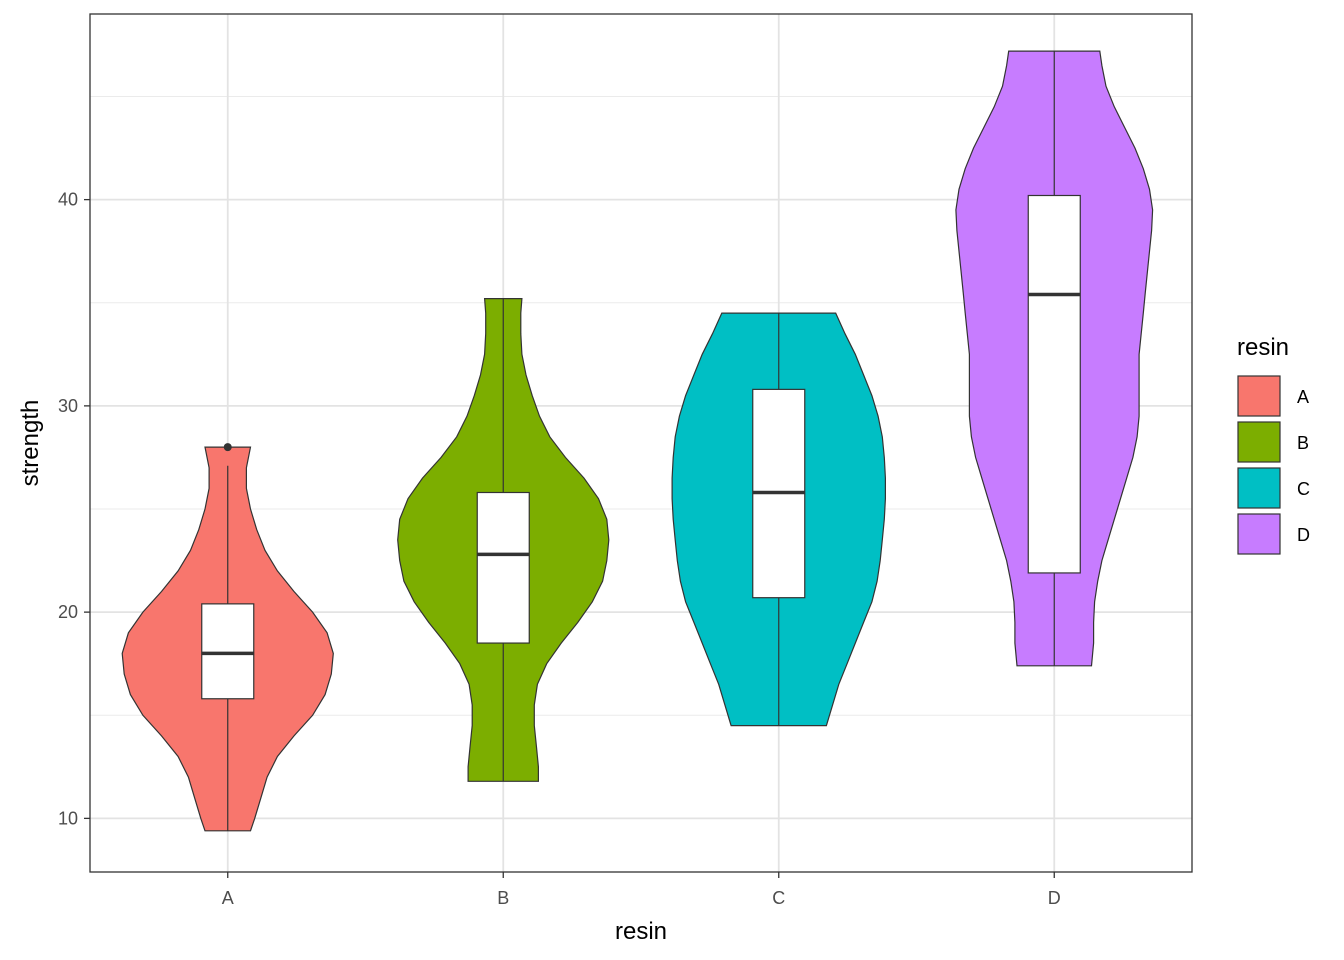  What do you see at coordinates (1259, 534) in the screenshot?
I see `legend-key-D` at bounding box center [1259, 534].